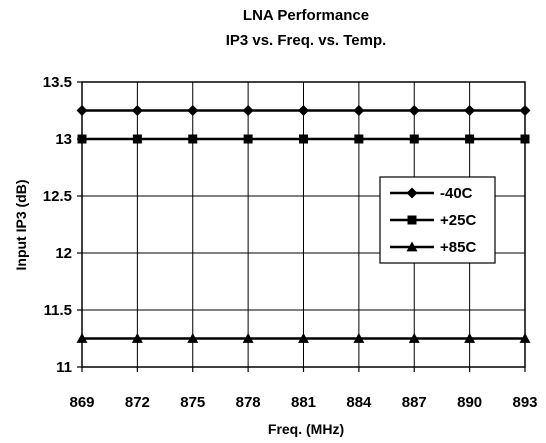  Describe the element at coordinates (524, 402) in the screenshot. I see `x-tick-label: 893` at that location.